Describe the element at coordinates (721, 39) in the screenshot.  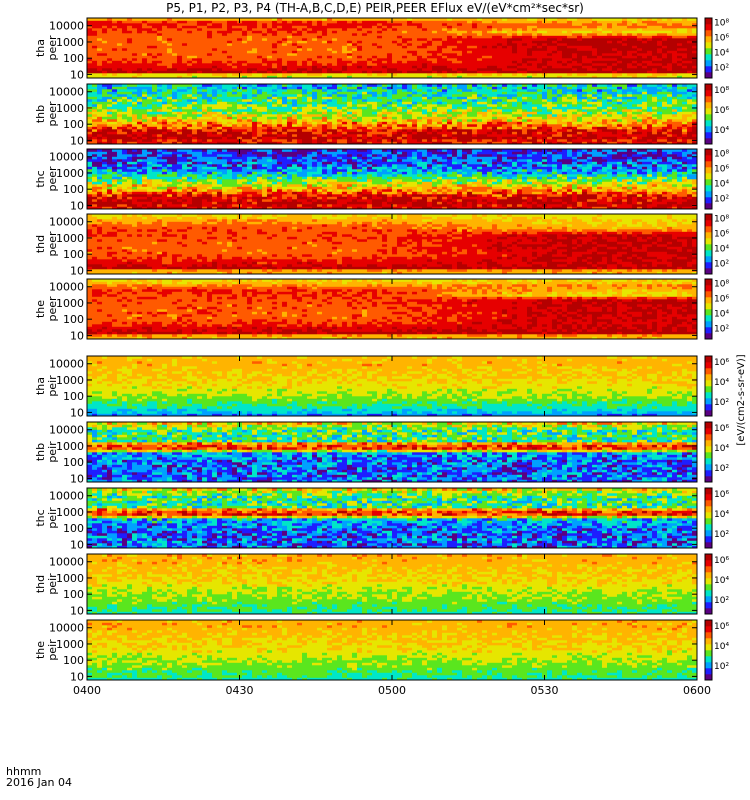
I see `colorbar-tick-label: 10⁶` at that location.